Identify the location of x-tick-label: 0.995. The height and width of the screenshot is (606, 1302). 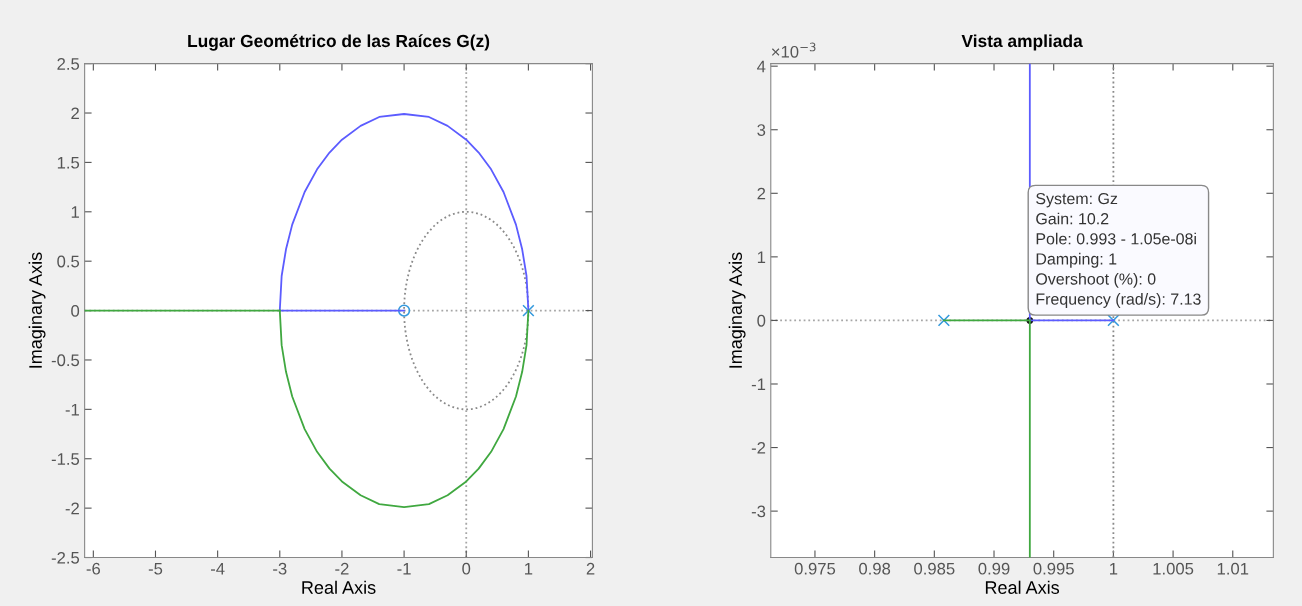
(1053, 568).